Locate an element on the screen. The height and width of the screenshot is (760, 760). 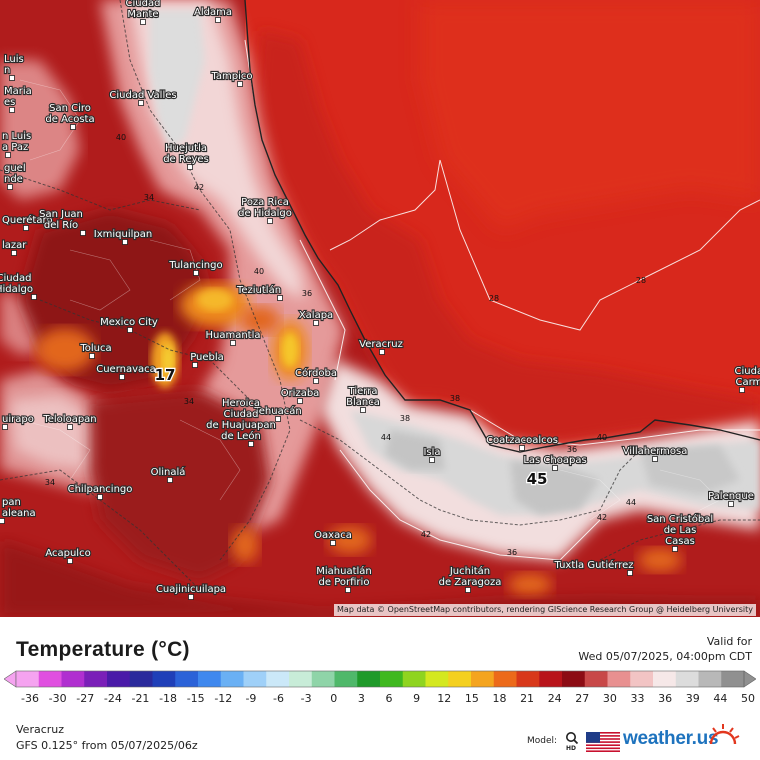
city-marker: Puebla is located at coordinates (207, 359).